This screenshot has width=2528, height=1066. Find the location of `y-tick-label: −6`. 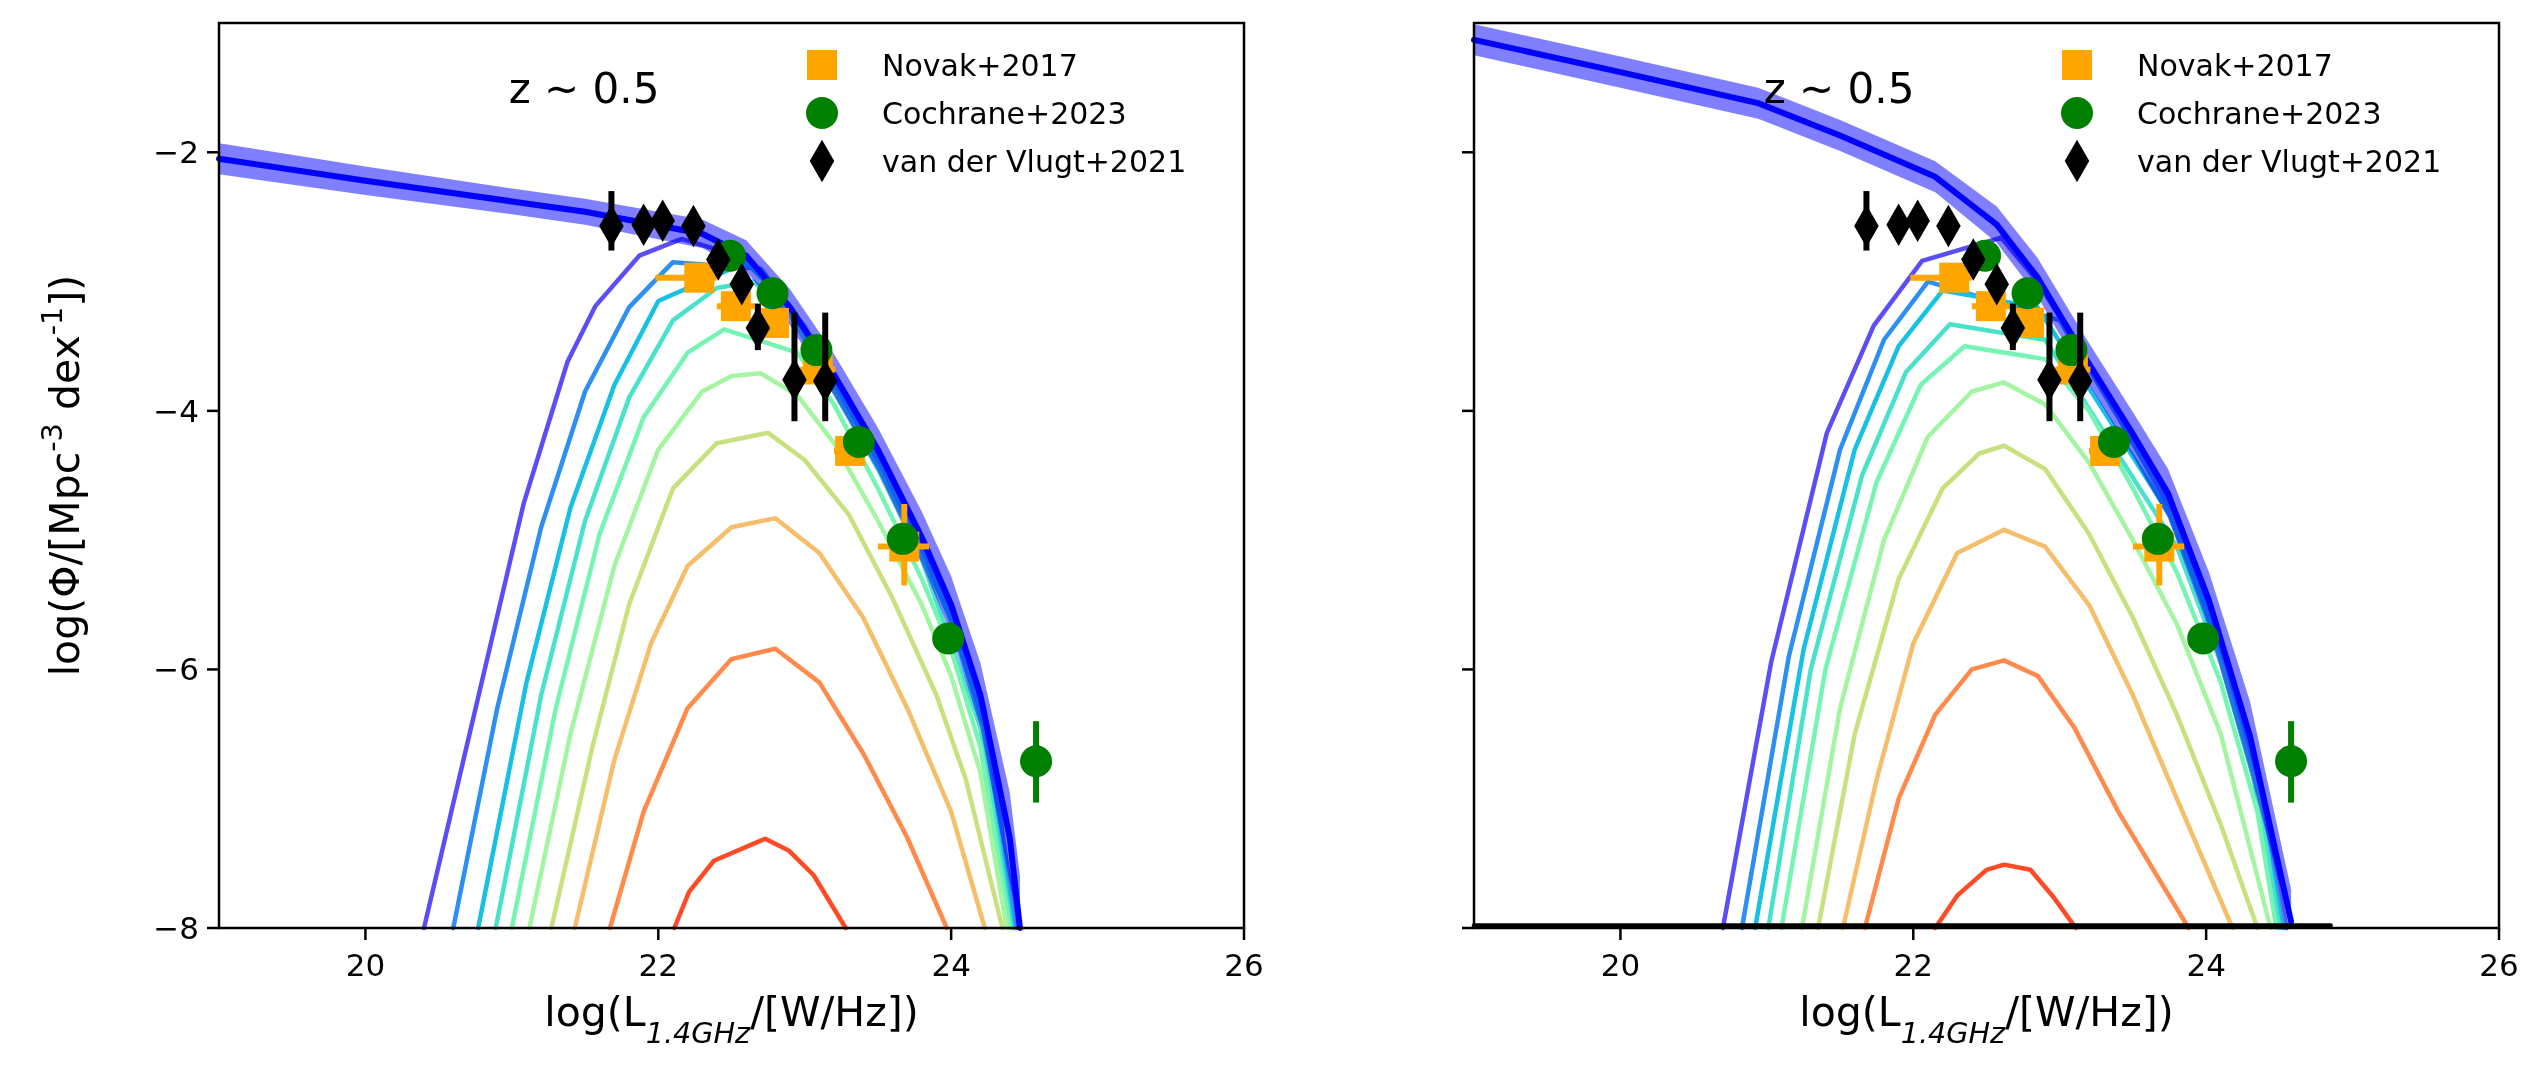

y-tick-label: −6 is located at coordinates (176, 669).